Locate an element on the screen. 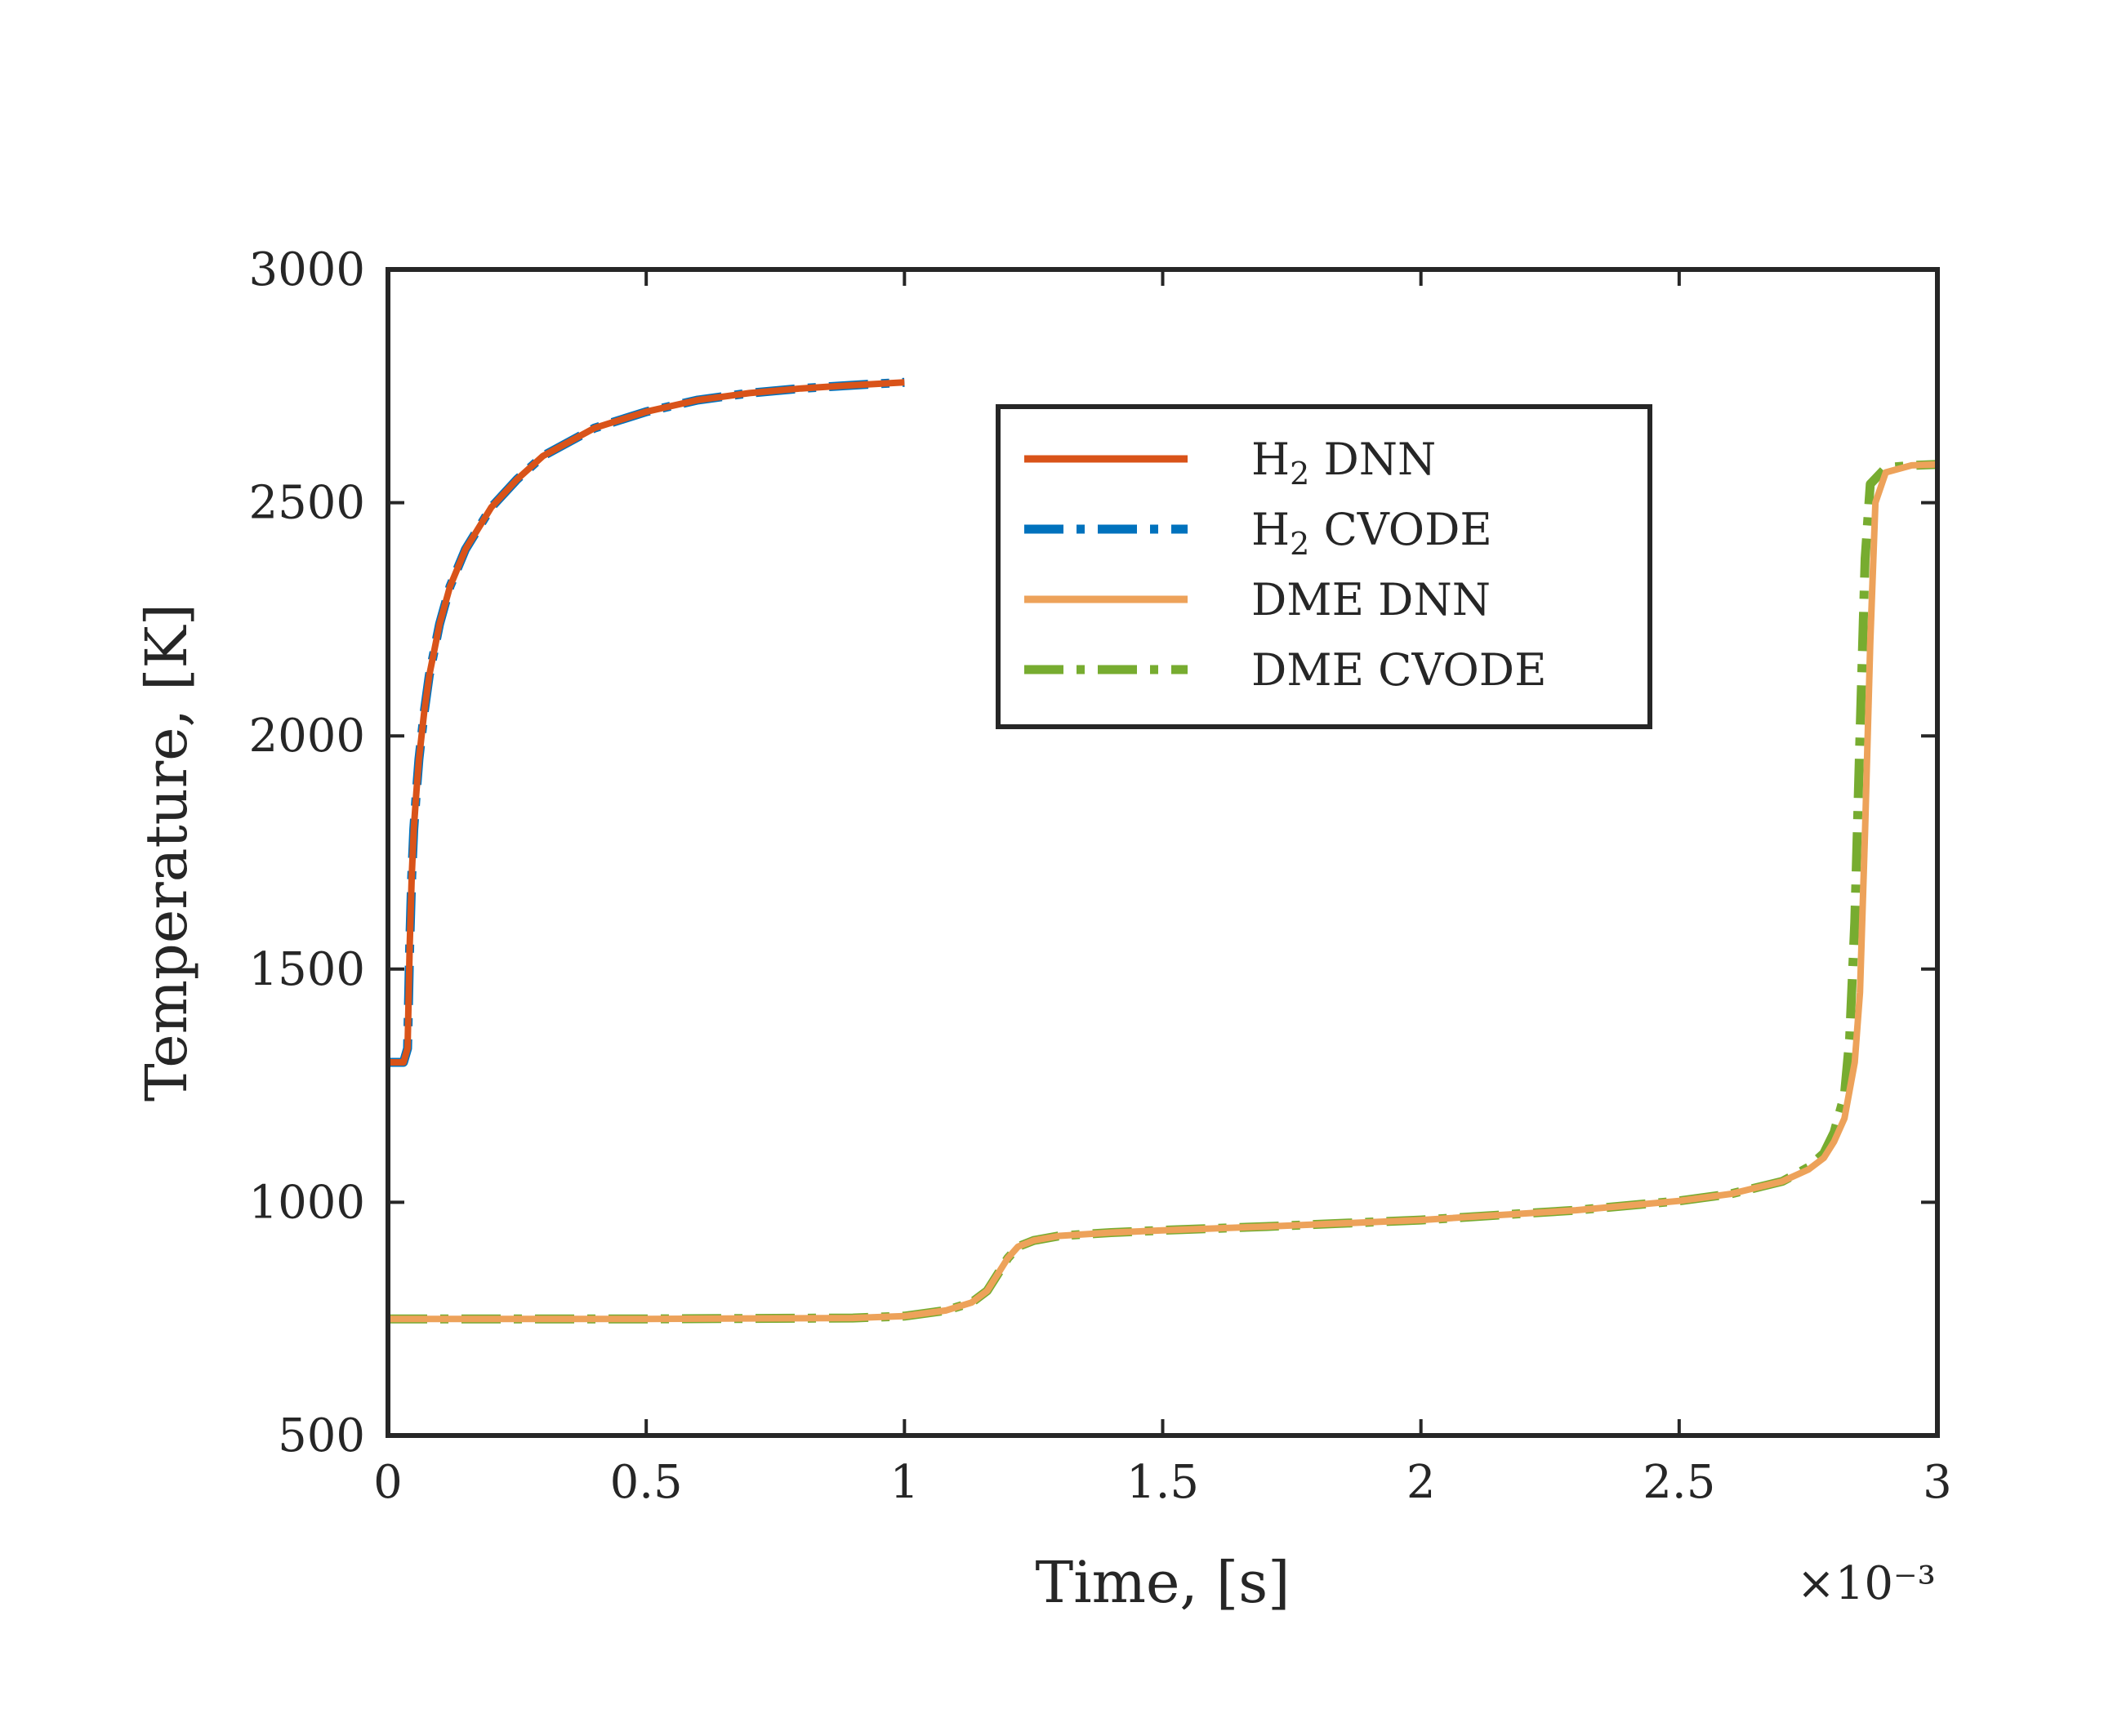 This screenshot has height=1736, width=2122. y-tick-label: 1000 is located at coordinates (306, 1203).